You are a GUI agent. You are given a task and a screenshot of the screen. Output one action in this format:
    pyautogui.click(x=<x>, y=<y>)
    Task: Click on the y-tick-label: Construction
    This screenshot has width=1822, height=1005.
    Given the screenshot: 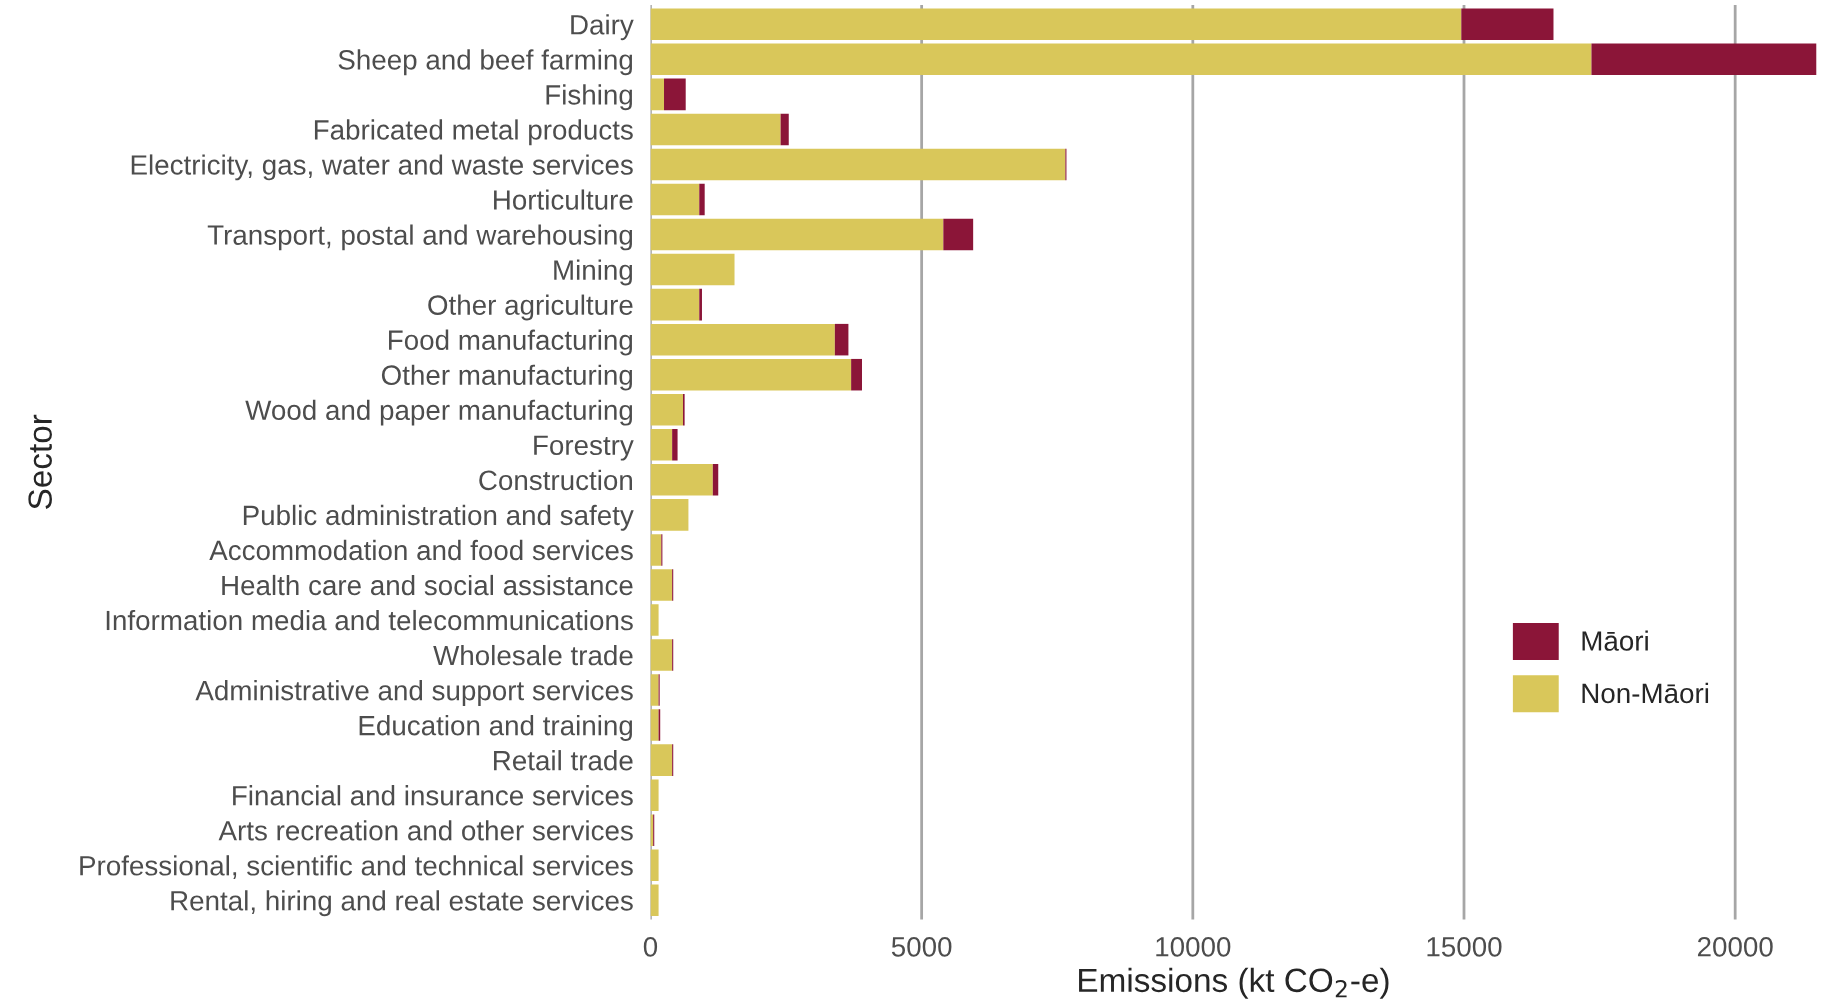 What is the action you would take?
    pyautogui.click(x=555, y=480)
    